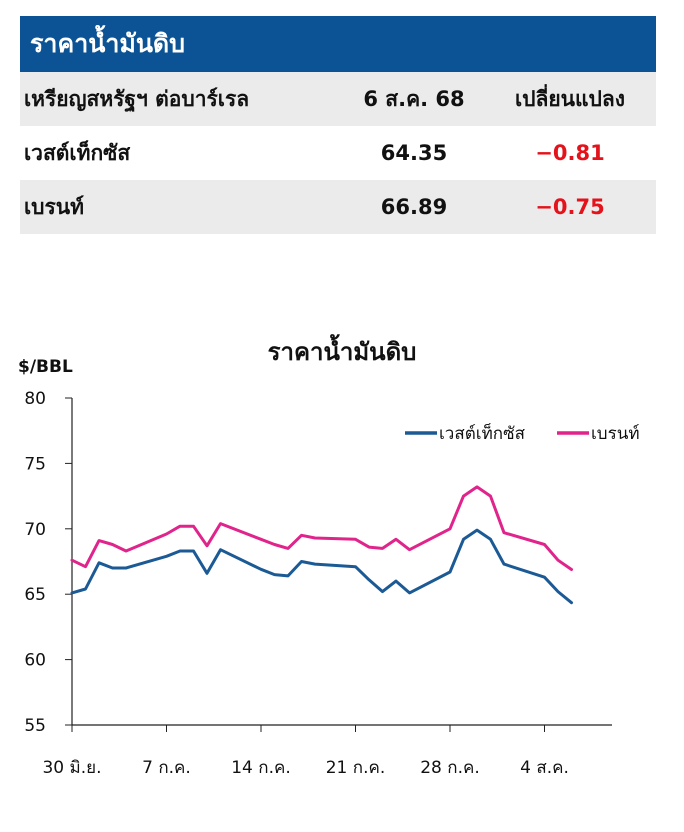 This screenshot has height=832, width=684. I want to click on y-tick-label: 75, so click(35, 464).